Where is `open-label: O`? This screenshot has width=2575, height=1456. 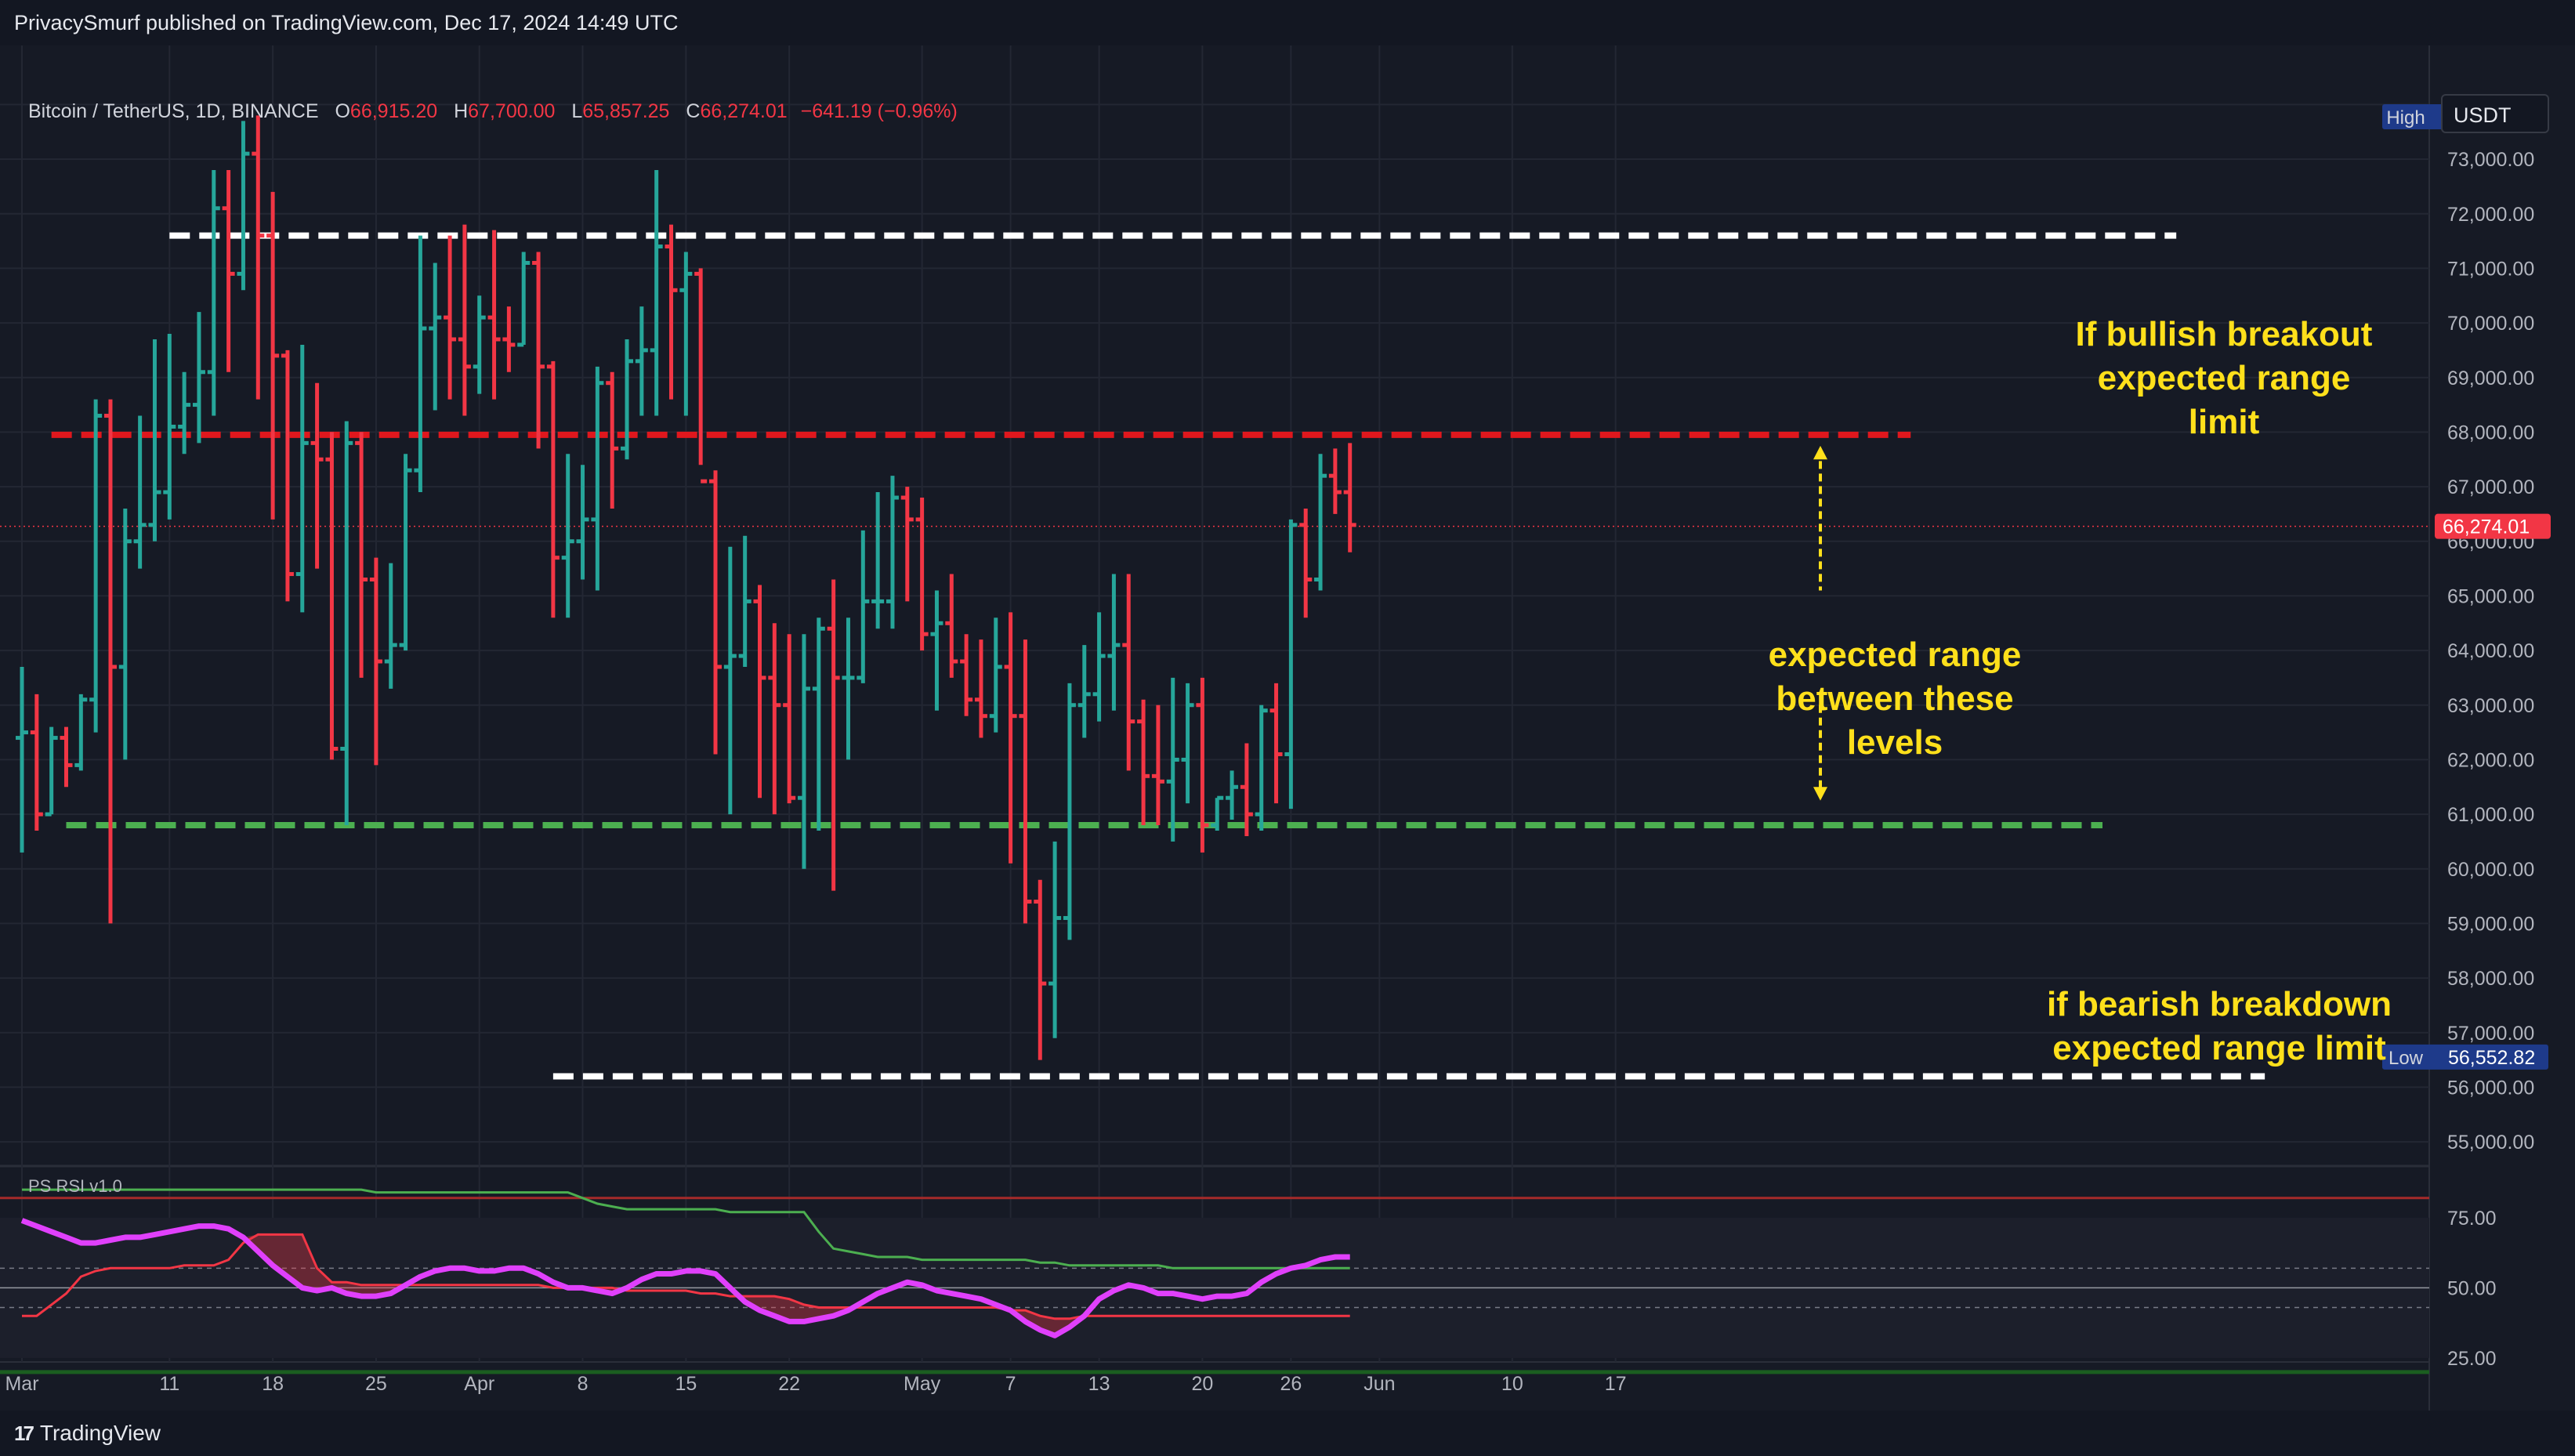
open-label: O is located at coordinates (342, 111).